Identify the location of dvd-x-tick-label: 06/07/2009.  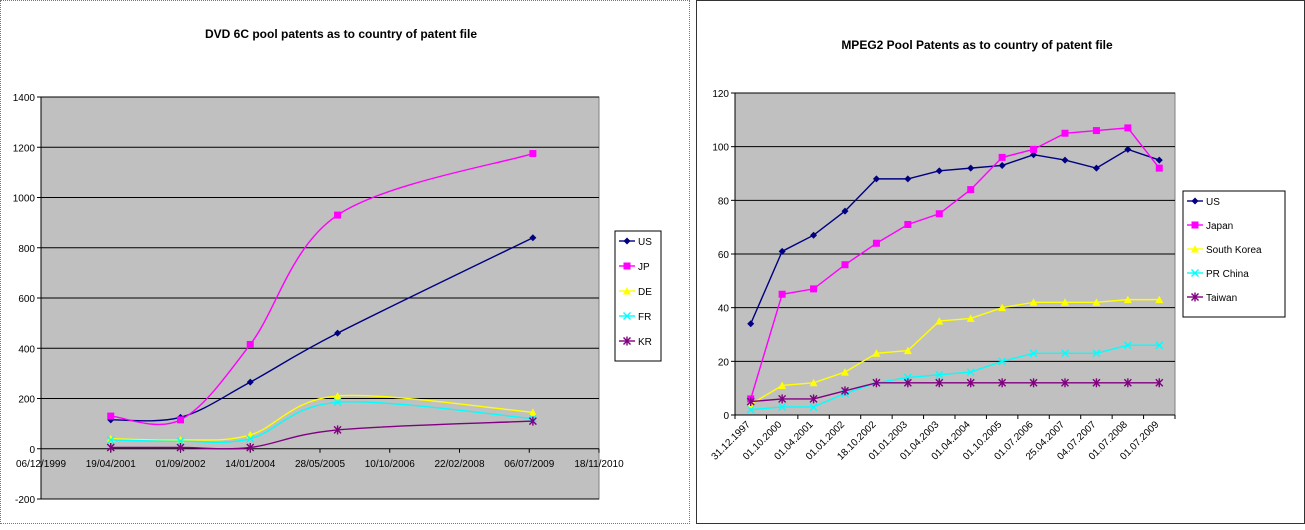
(529, 464).